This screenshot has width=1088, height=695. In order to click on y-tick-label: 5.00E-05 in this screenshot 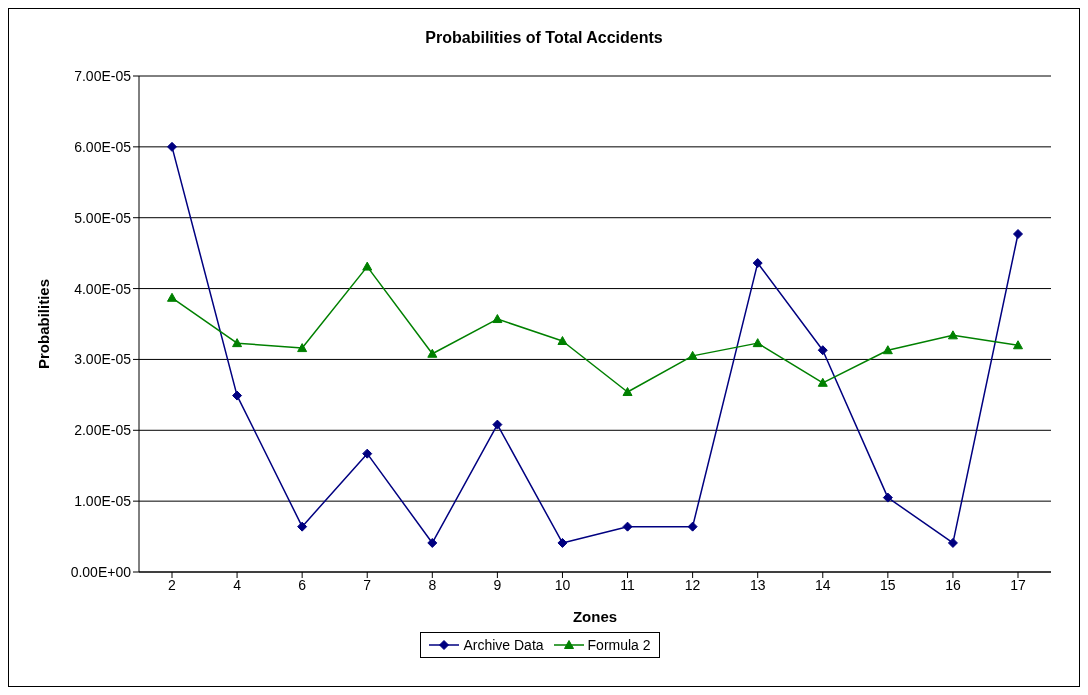, I will do `click(103, 217)`.